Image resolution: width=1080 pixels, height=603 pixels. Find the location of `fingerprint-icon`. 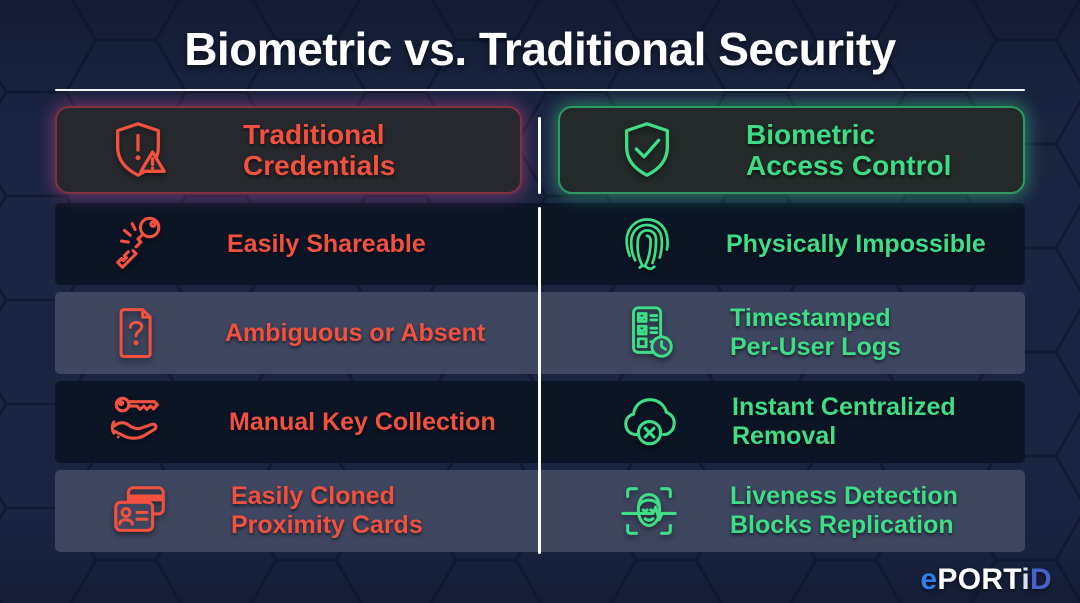

fingerprint-icon is located at coordinates (647, 244).